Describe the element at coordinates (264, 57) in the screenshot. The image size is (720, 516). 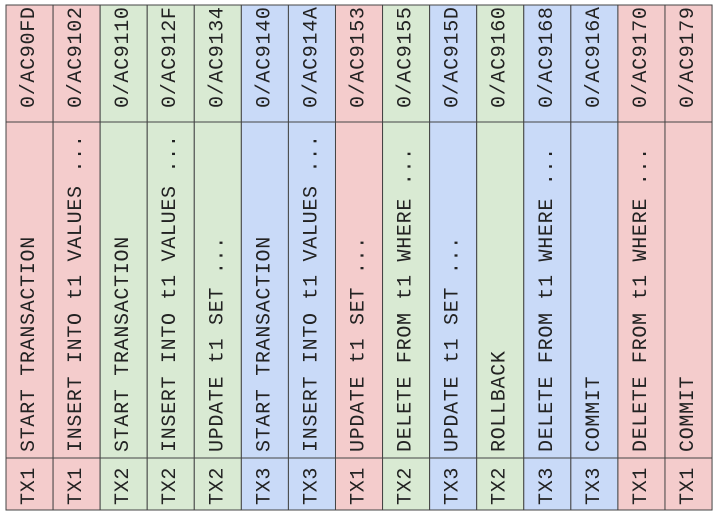
I see `lsn: 0/AC9140` at that location.